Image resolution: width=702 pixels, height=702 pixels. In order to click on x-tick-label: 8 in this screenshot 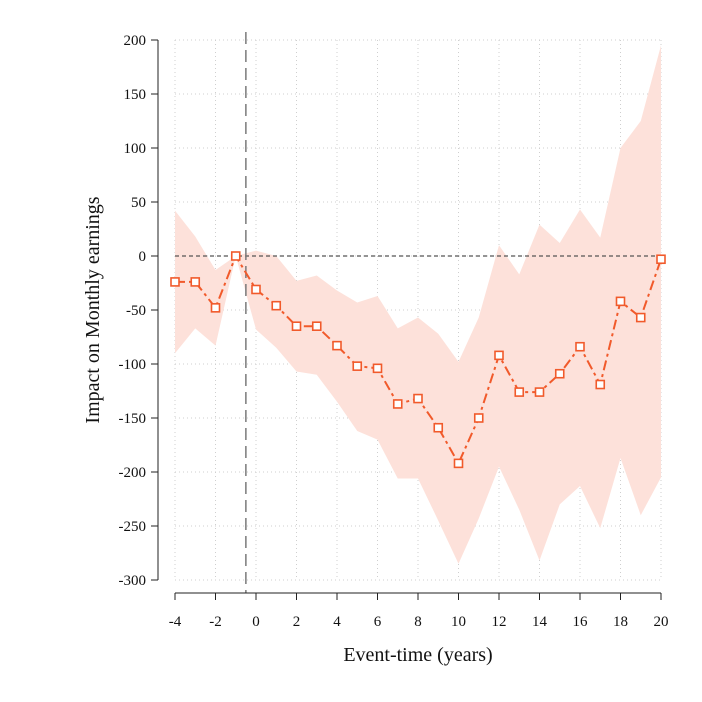, I will do `click(418, 622)`.